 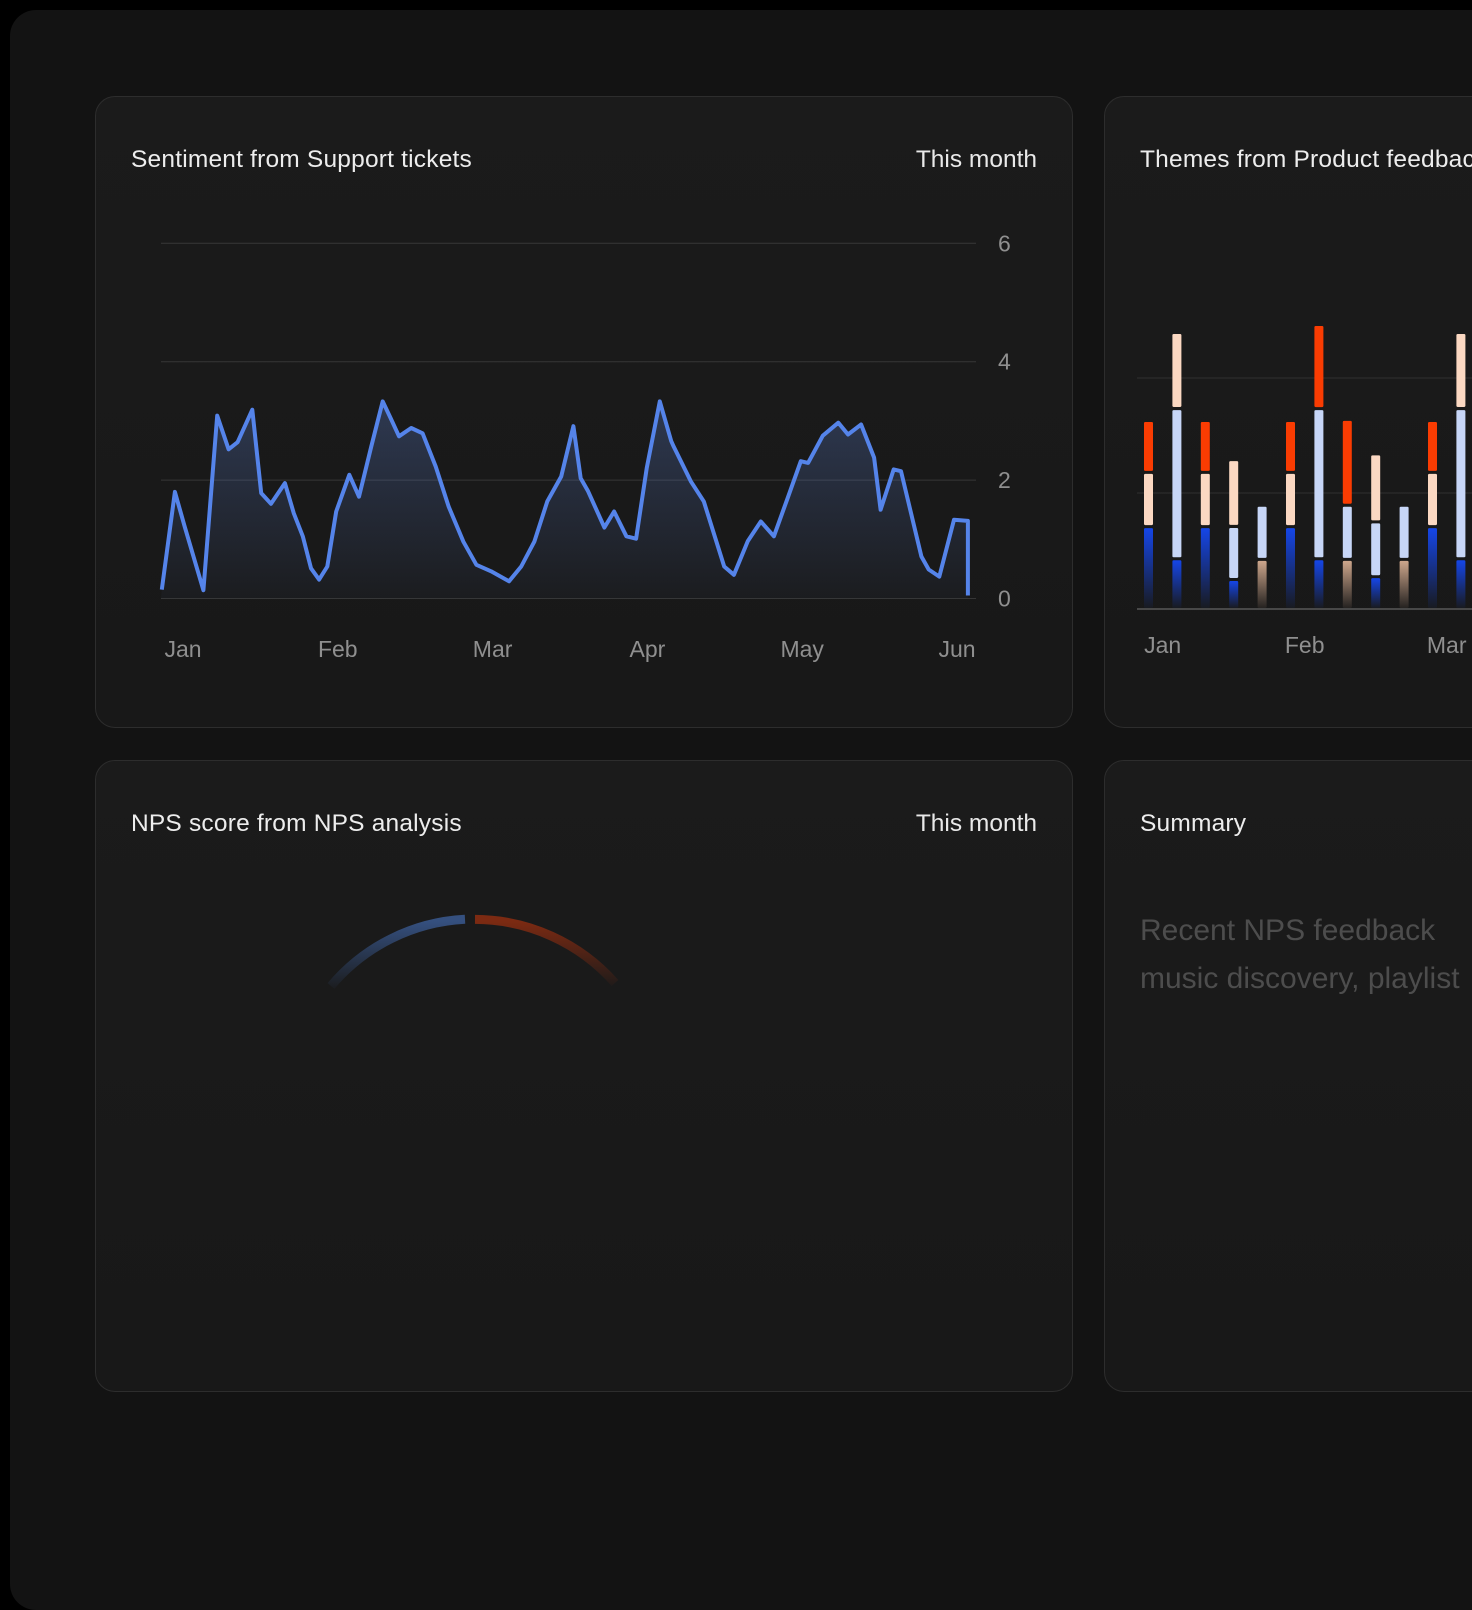 What do you see at coordinates (1004, 599) in the screenshot?
I see `y-tick-label: 0` at bounding box center [1004, 599].